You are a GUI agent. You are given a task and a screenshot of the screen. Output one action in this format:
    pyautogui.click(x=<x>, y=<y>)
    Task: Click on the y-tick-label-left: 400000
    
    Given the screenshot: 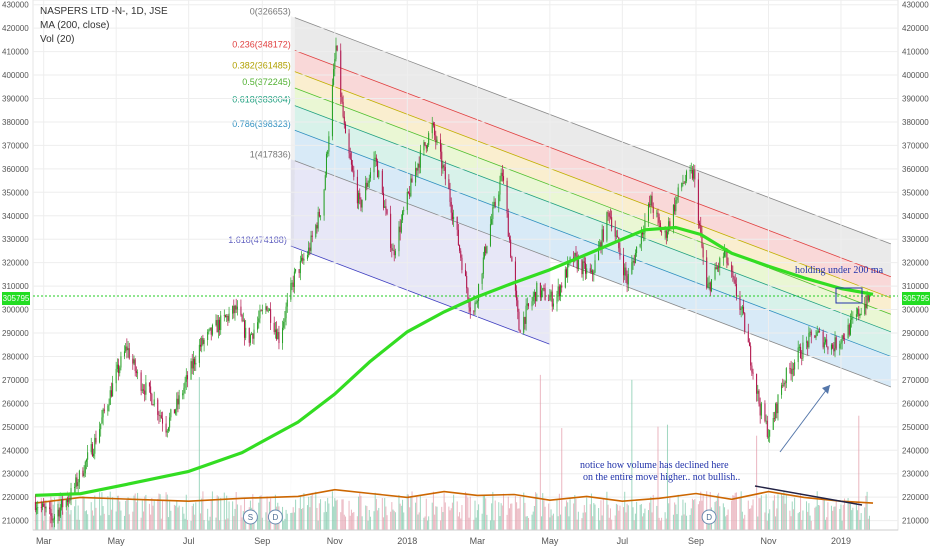 What is the action you would take?
    pyautogui.click(x=15, y=75)
    